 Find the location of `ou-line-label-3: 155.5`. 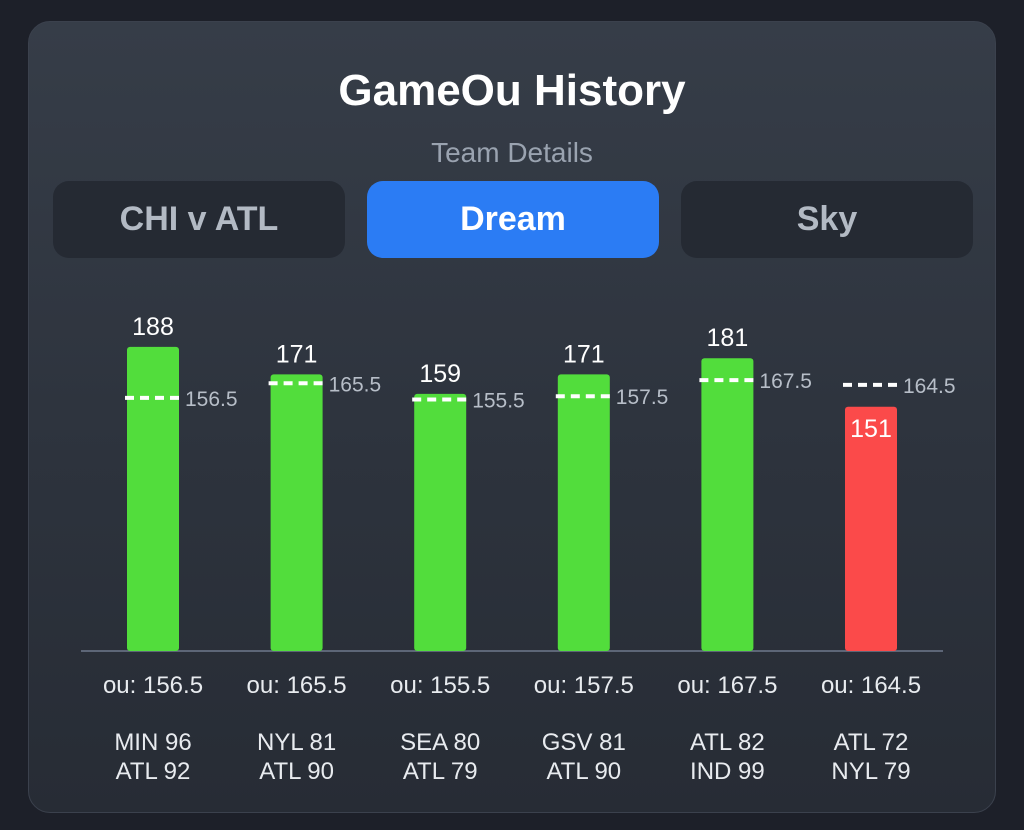

ou-line-label-3: 155.5 is located at coordinates (498, 400).